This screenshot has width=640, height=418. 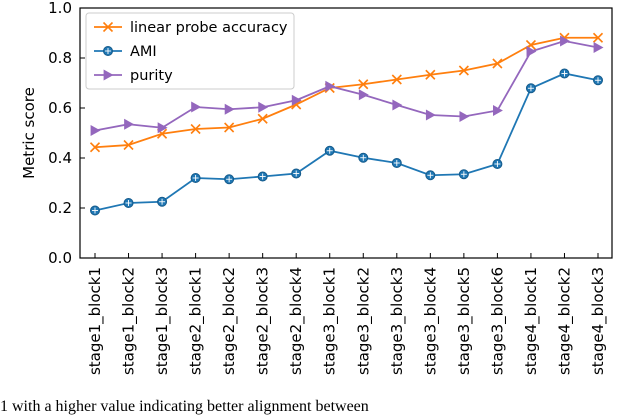 I want to click on y-axis-label: Metric score, so click(x=29, y=133).